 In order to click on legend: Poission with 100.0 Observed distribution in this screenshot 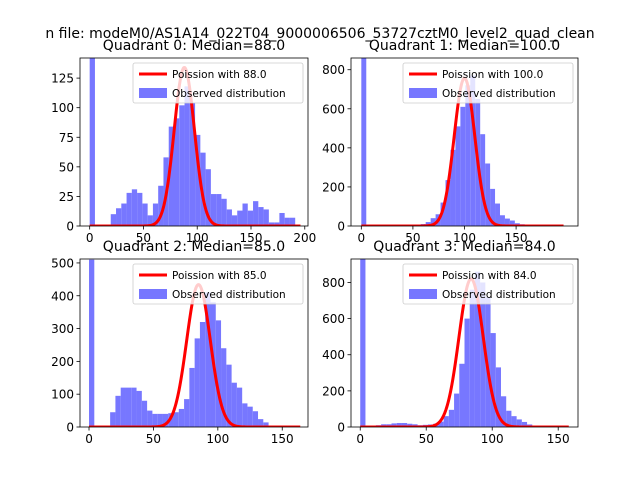, I will do `click(488, 83)`.